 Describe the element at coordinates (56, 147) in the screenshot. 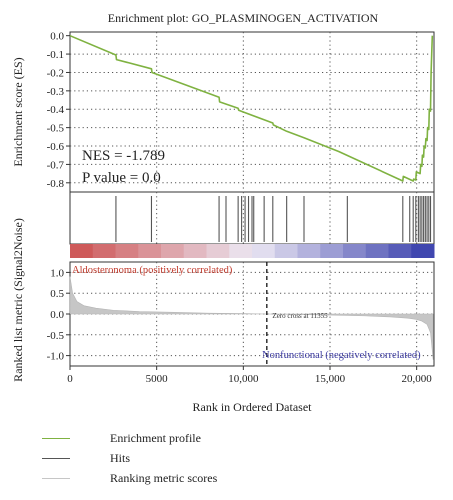

I see `es-y-tick-label: -0.6` at that location.